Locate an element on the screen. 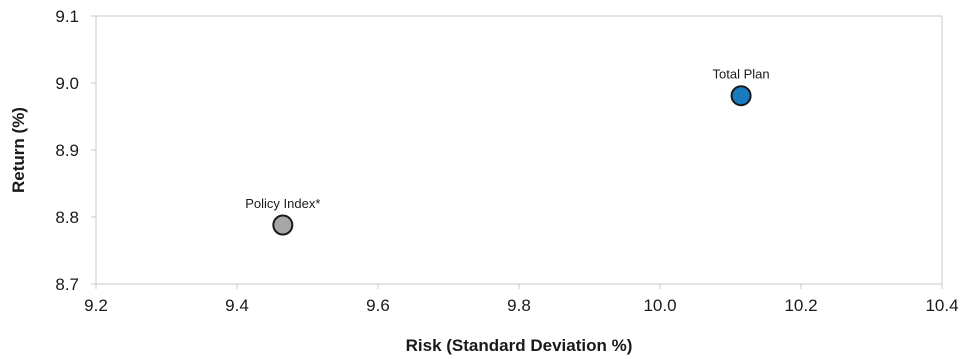 The image size is (964, 359). y-tick-label: 8.7 is located at coordinates (67, 284).